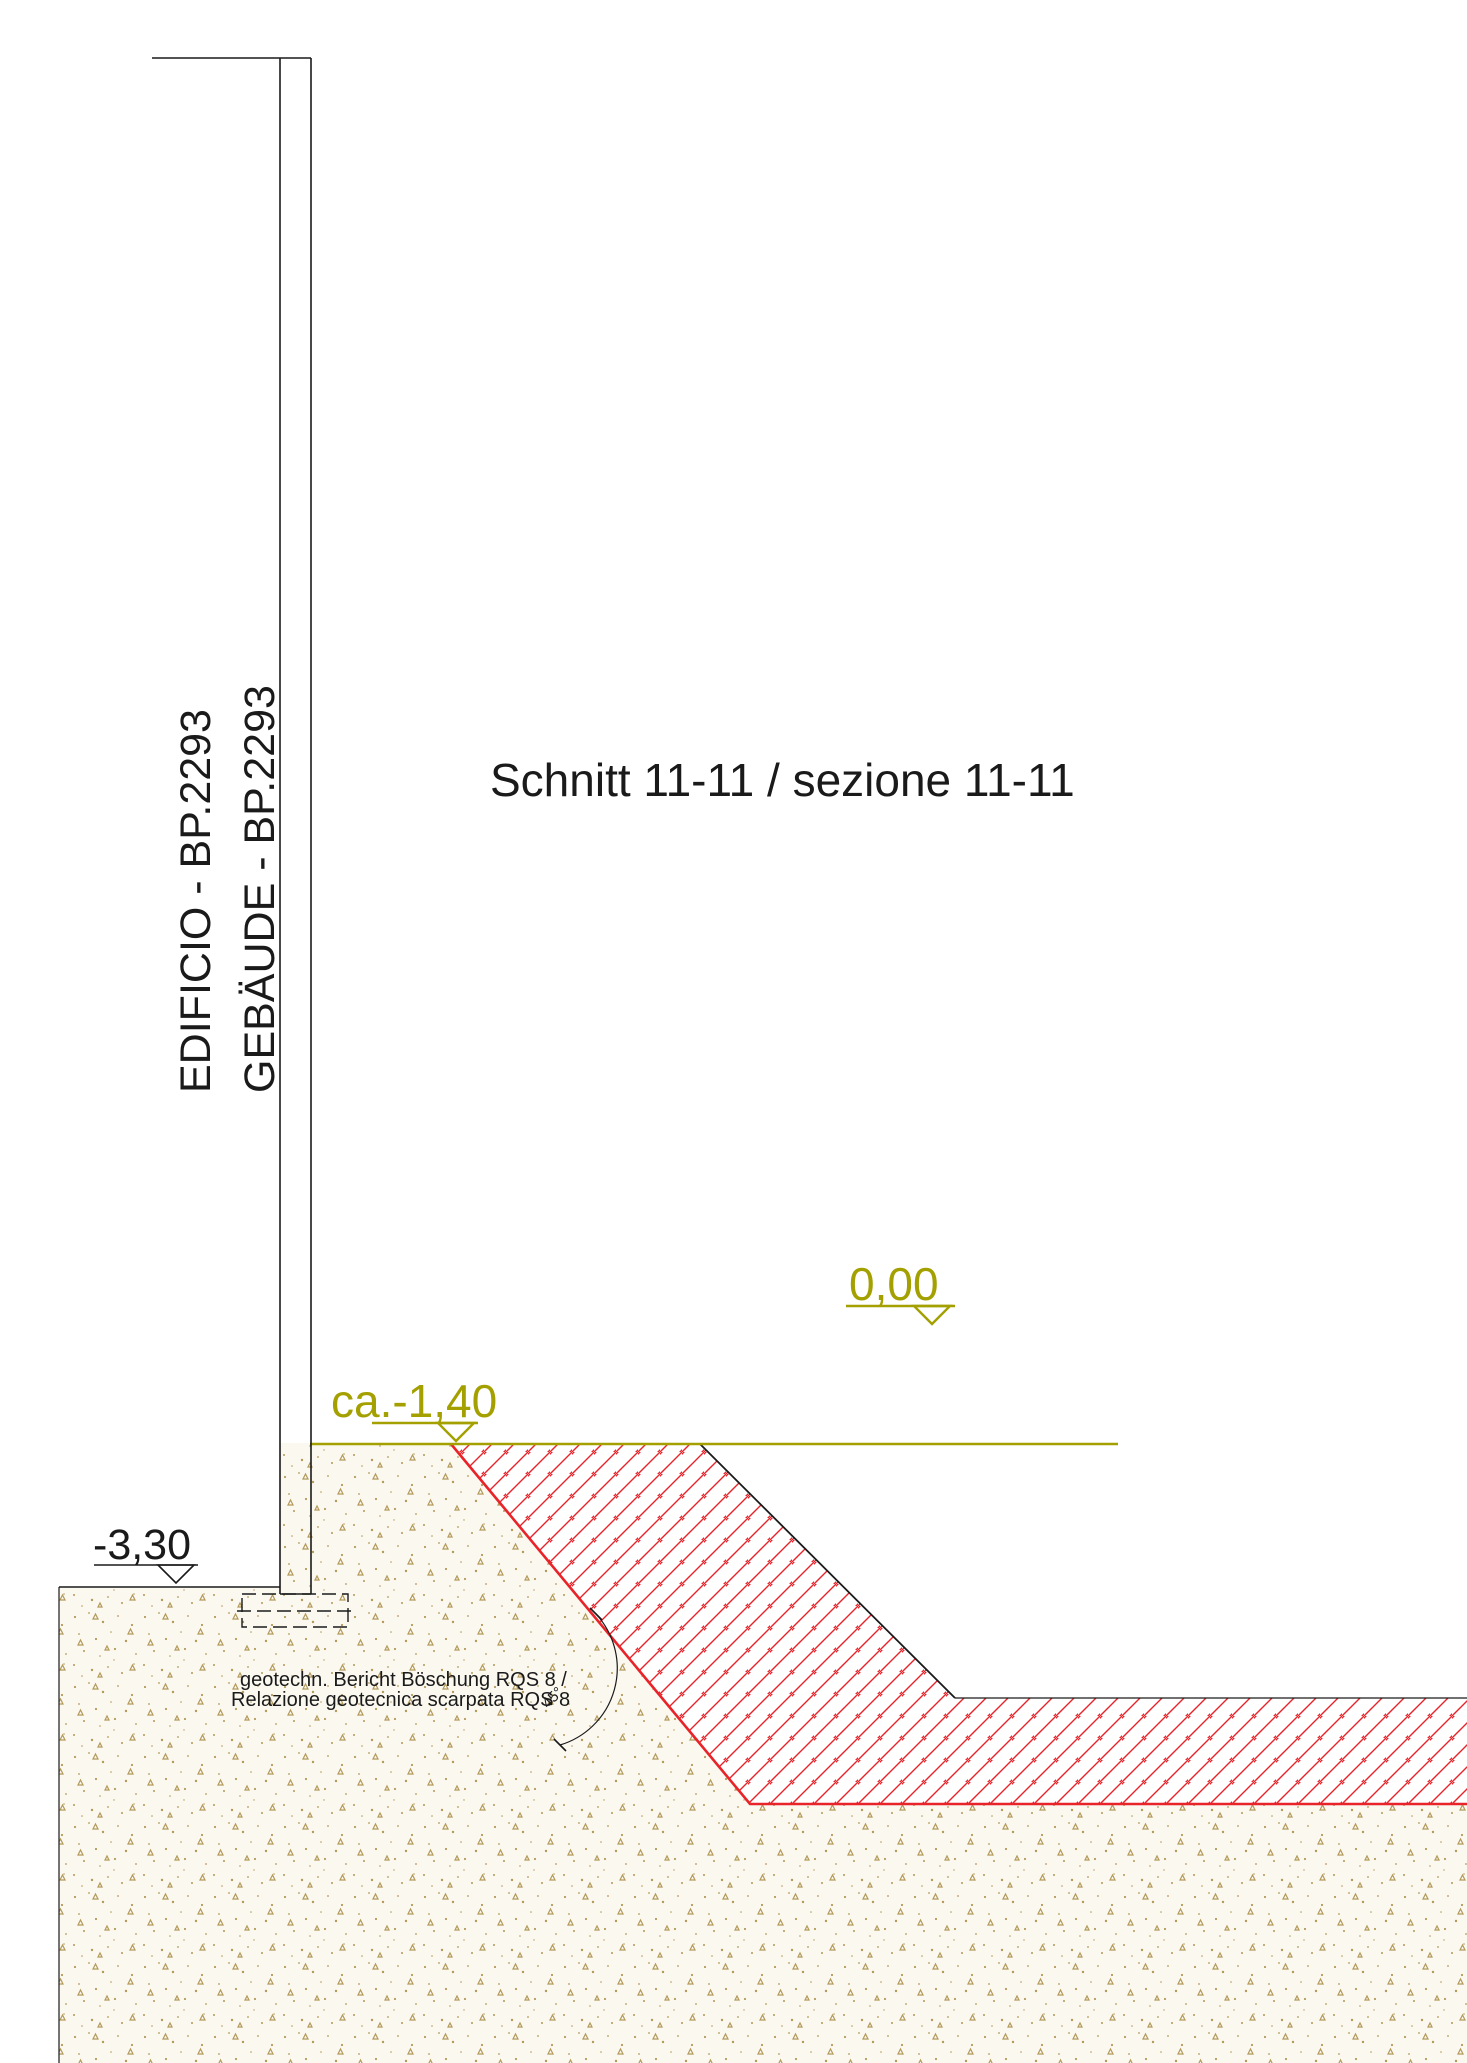 Image resolution: width=1467 pixels, height=2063 pixels. What do you see at coordinates (196, 901) in the screenshot?
I see `building-label-it: EDIFICIO - BP.2293` at bounding box center [196, 901].